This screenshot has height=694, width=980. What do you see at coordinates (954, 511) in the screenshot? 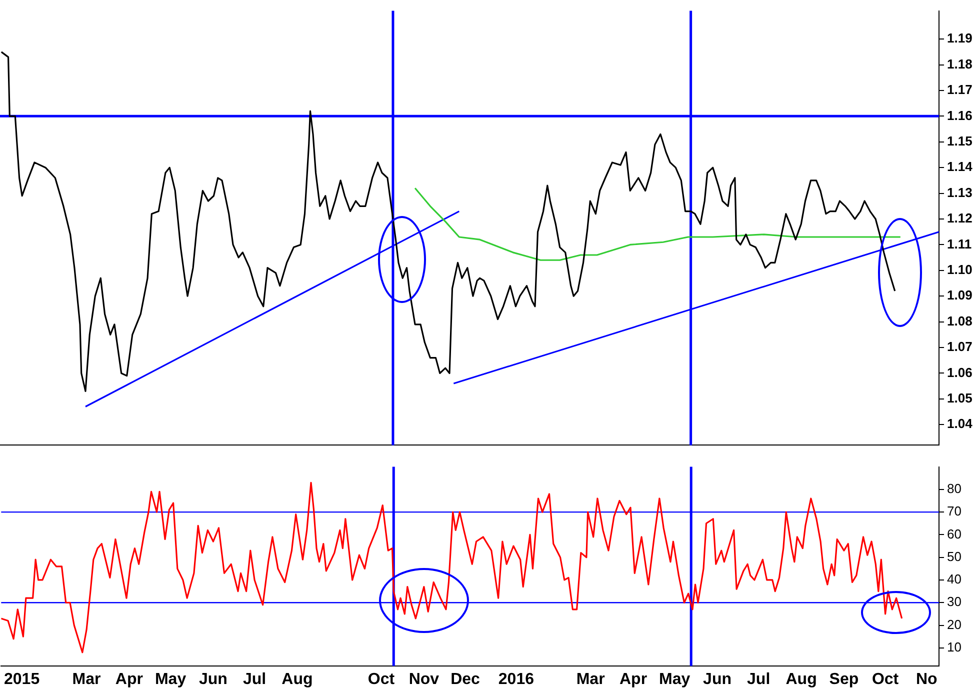
I see `y-tick-label: 70` at bounding box center [954, 511].